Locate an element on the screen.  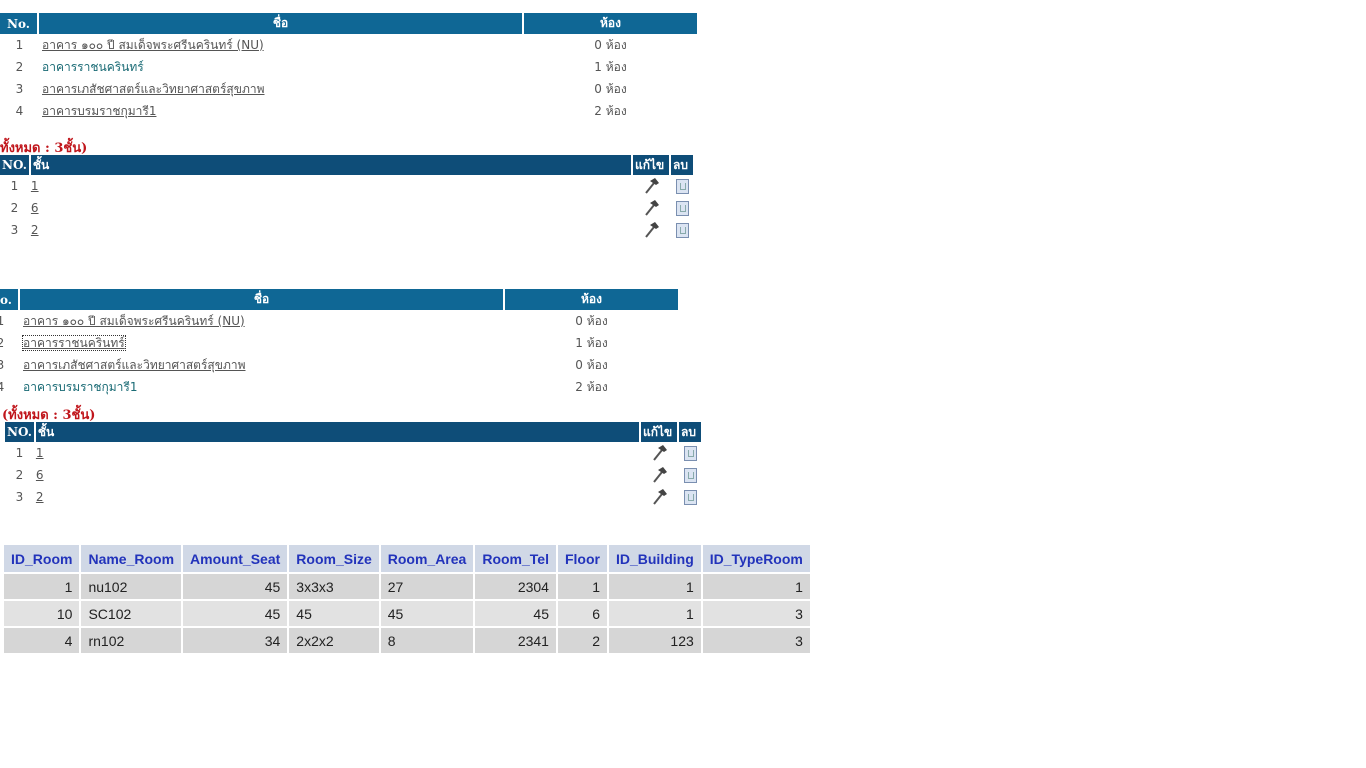
header-no: No. is located at coordinates (19, 23).